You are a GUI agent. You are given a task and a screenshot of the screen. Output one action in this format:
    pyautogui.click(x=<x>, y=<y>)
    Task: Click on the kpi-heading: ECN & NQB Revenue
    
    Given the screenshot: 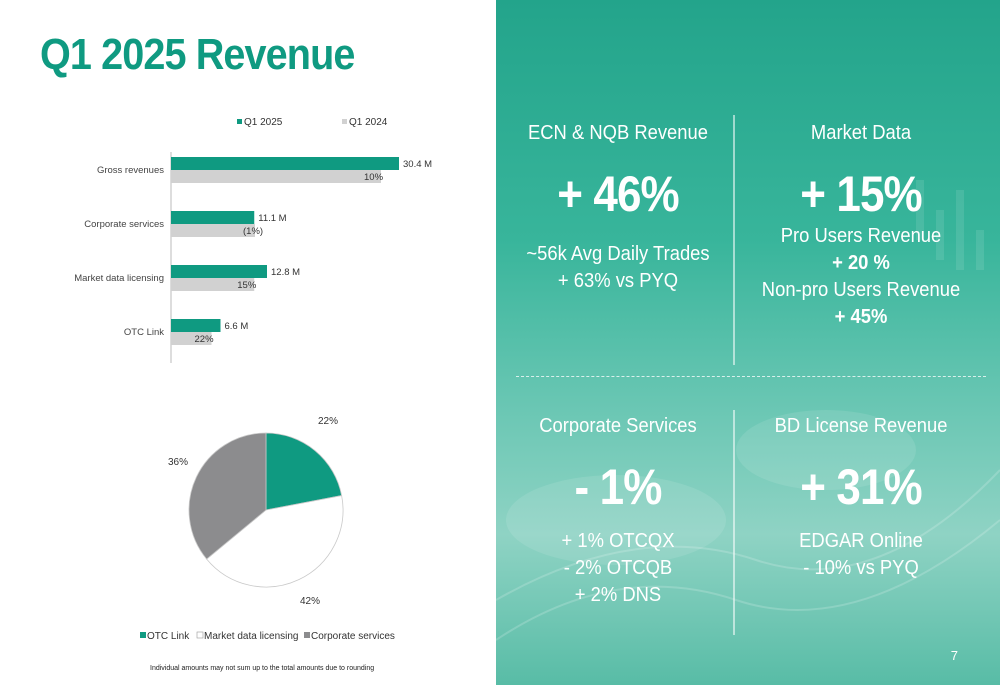 What is the action you would take?
    pyautogui.click(x=617, y=133)
    